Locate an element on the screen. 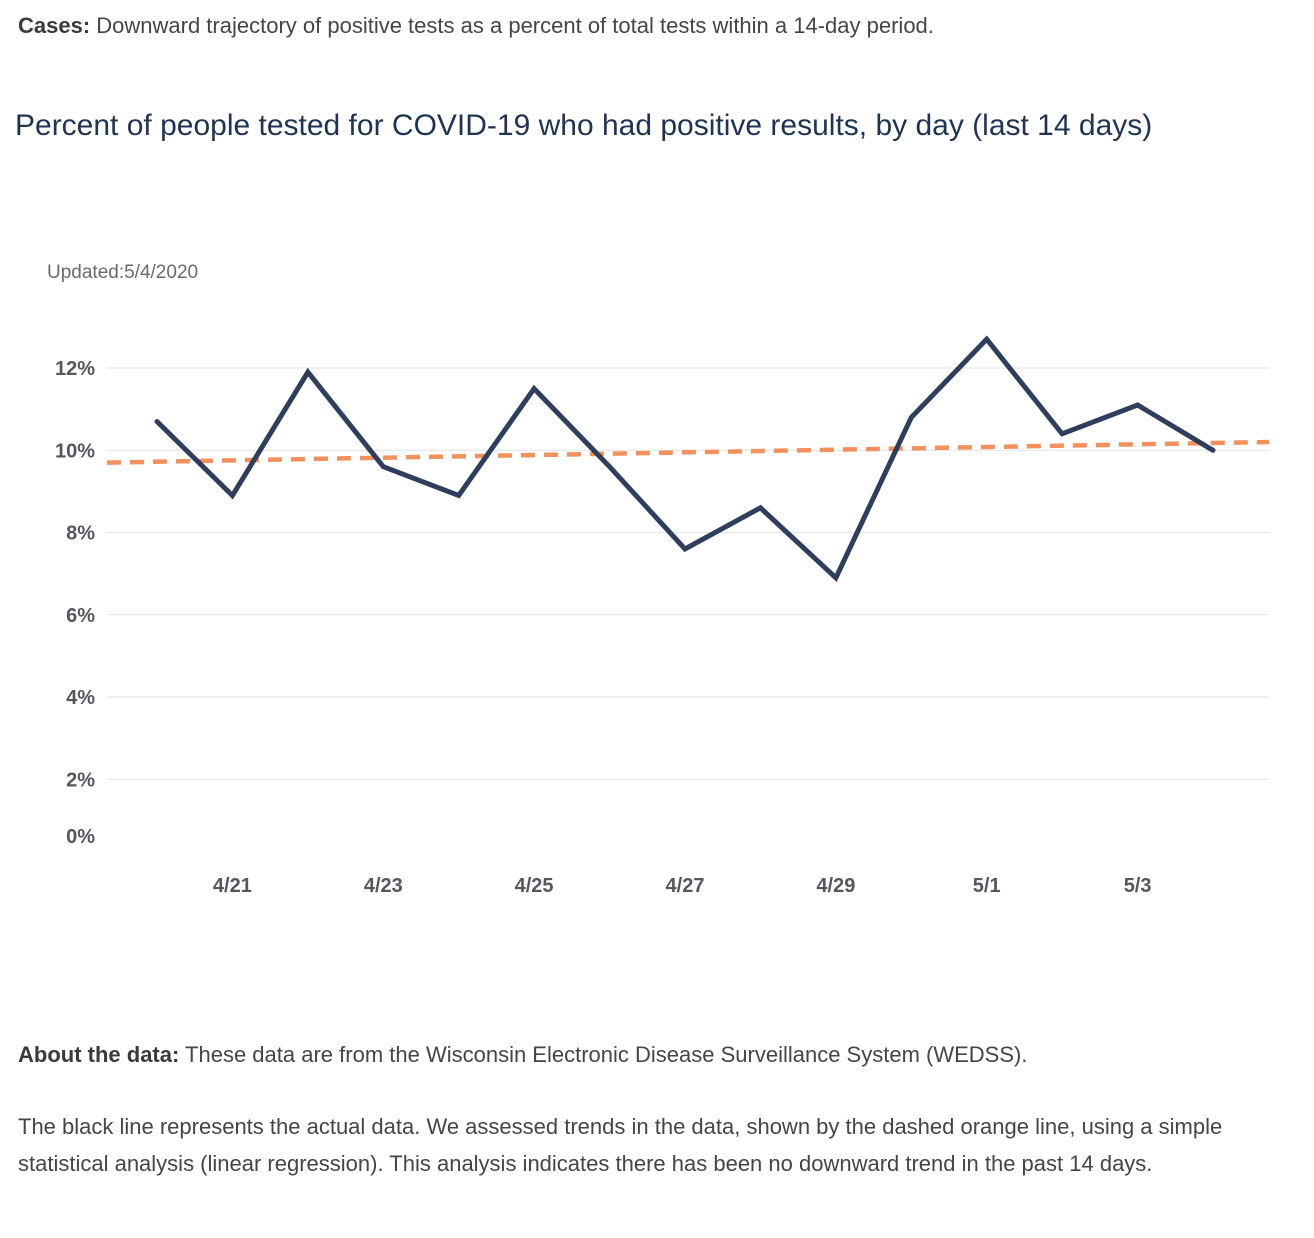 The image size is (1314, 1238). x-axis-label: 5/1 is located at coordinates (987, 886).